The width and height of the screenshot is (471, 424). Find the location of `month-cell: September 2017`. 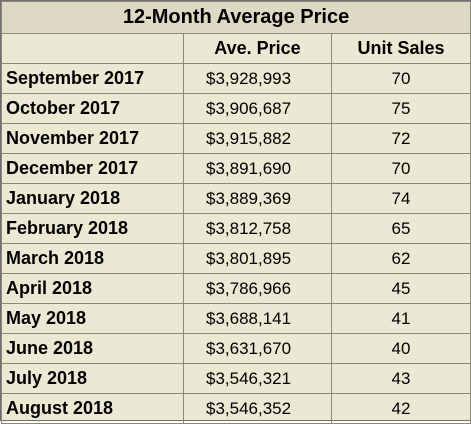

month-cell: September 2017 is located at coordinates (92, 78).